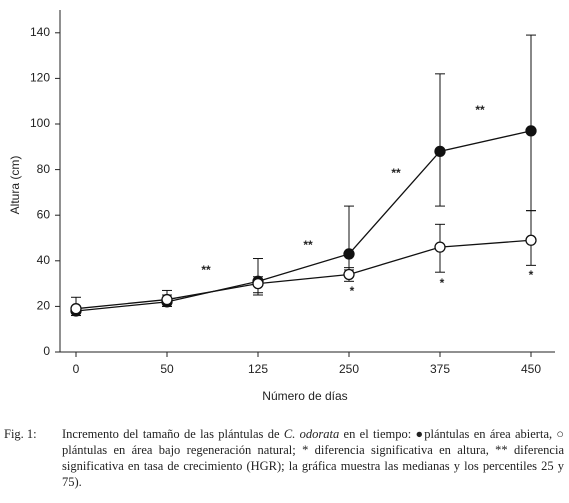  What do you see at coordinates (15, 185) in the screenshot?
I see `y-axis-title: Altura (cm)` at bounding box center [15, 185].